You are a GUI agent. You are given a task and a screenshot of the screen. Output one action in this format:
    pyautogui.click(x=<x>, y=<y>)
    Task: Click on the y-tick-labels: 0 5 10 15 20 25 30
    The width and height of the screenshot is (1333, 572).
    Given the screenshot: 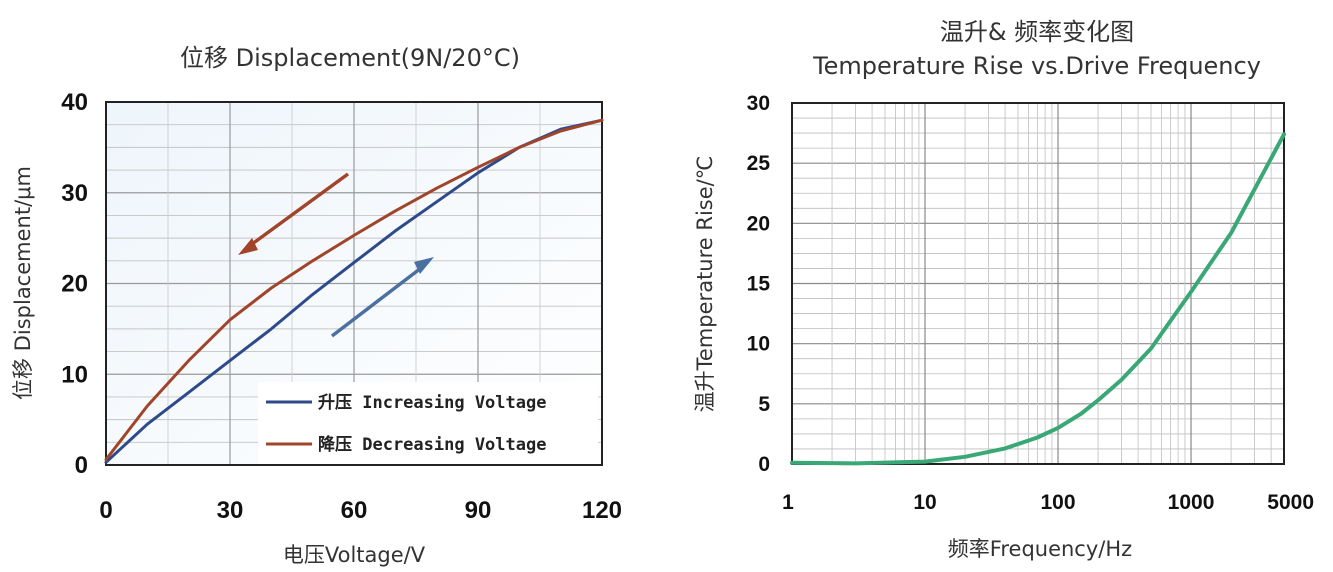 What is the action you would take?
    pyautogui.click(x=759, y=284)
    